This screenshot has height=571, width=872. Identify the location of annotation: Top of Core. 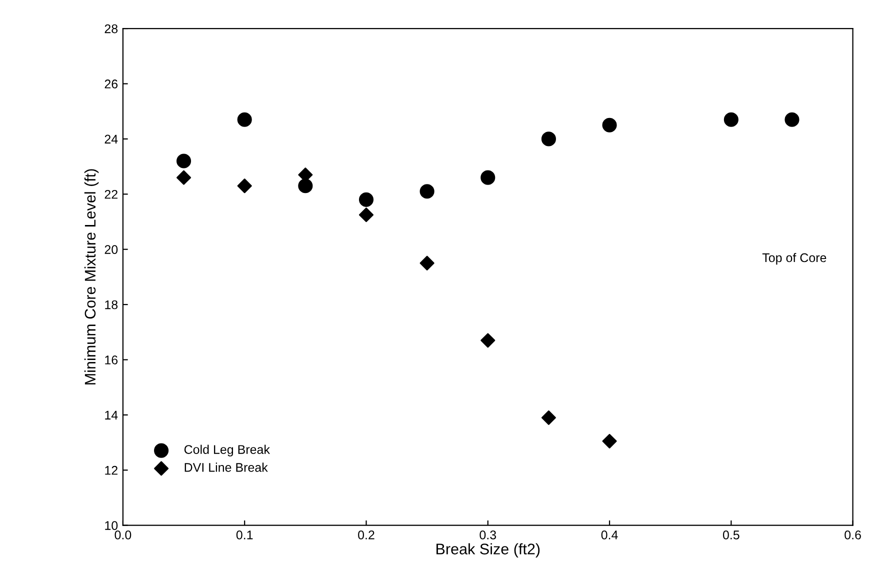
(794, 258).